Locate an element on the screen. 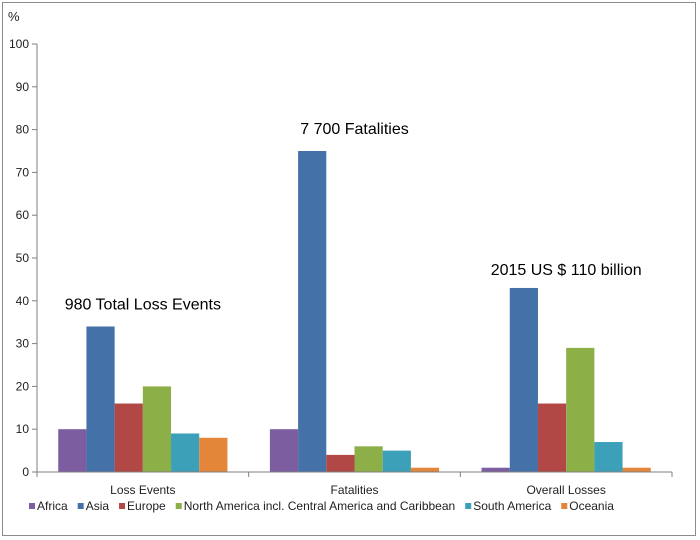 The height and width of the screenshot is (540, 700). y-axis-unit-label: % is located at coordinates (14, 16).